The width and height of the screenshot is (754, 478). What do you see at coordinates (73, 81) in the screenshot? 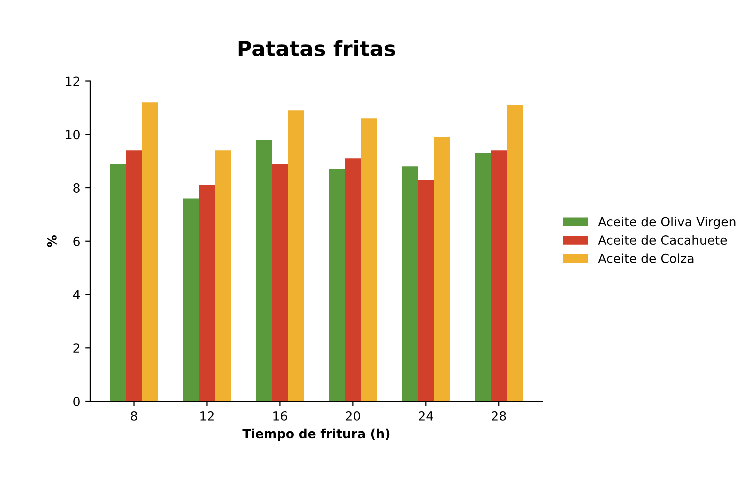
I see `y-tick-label: 12` at bounding box center [73, 81].